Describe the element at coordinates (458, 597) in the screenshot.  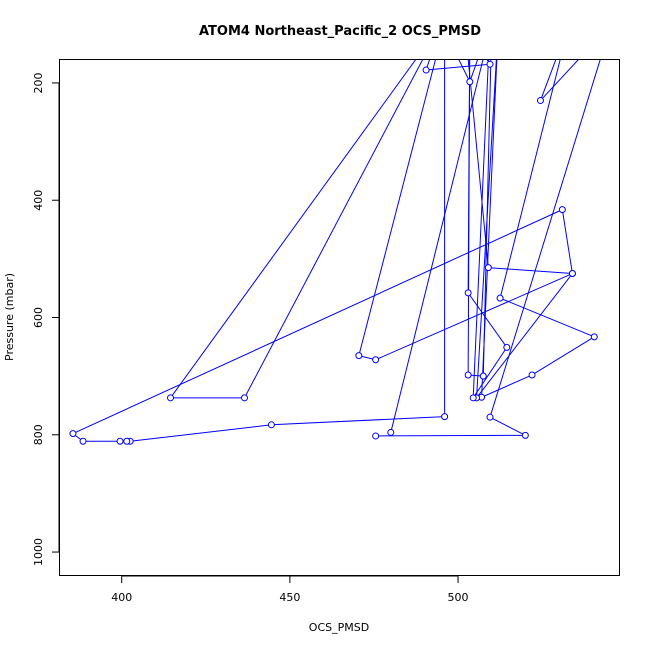
I see `x-tick-label: 500` at that location.